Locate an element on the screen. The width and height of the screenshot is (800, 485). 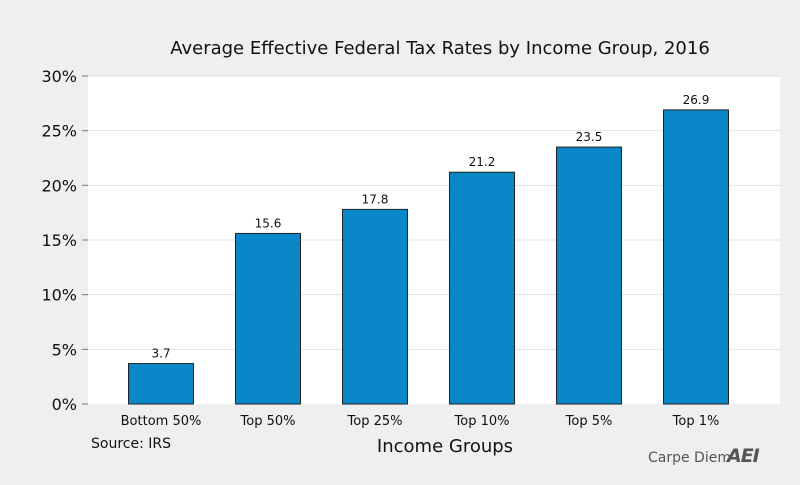
x-tick-label: Top 5% is located at coordinates (589, 421).